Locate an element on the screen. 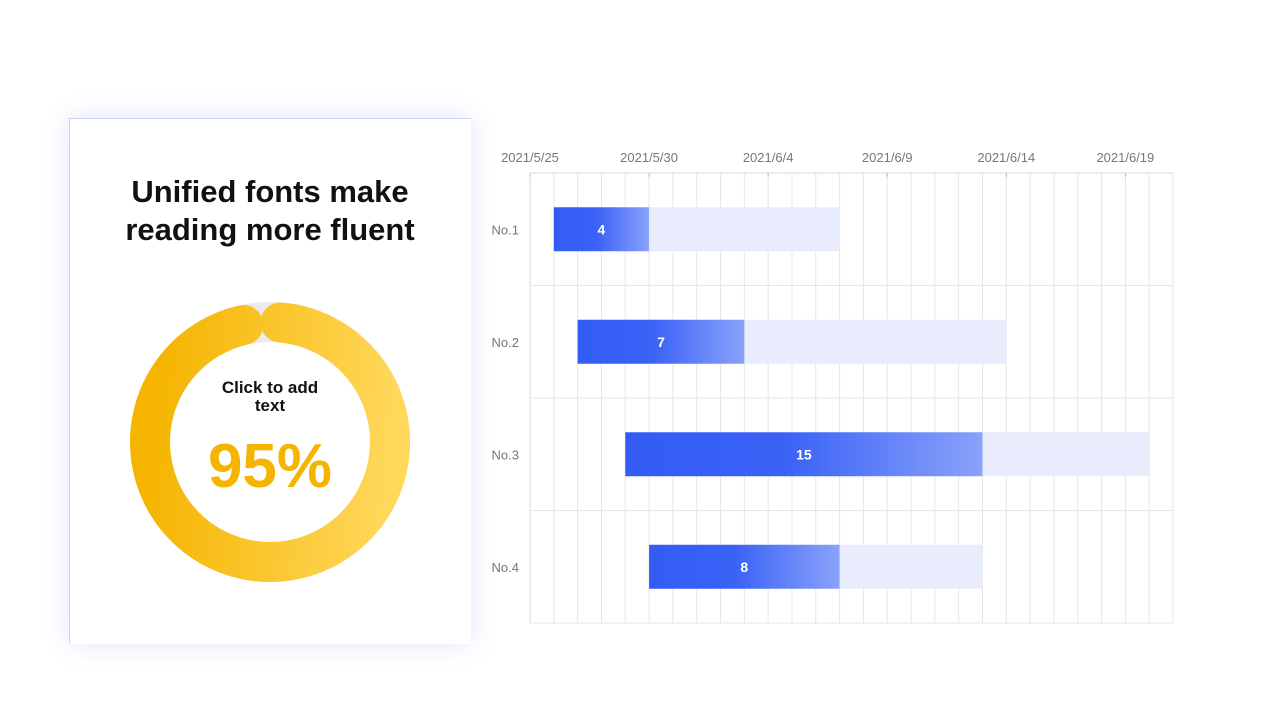  card-title: Unified fonts make reading more fluent is located at coordinates (270, 211).